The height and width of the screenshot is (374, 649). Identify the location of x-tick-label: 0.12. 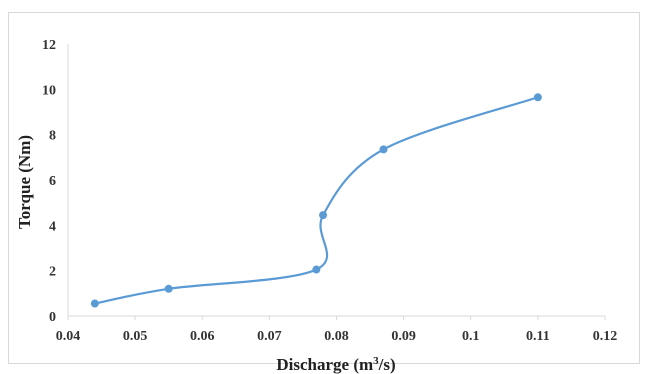
(605, 336).